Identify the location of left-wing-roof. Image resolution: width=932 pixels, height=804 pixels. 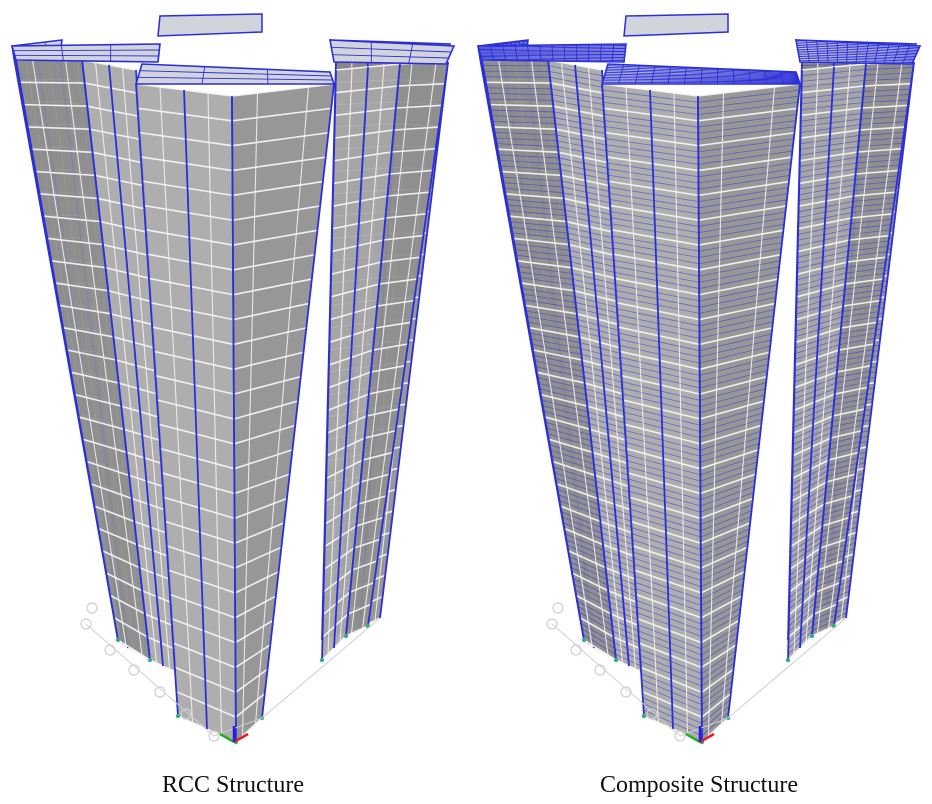
(85, 53).